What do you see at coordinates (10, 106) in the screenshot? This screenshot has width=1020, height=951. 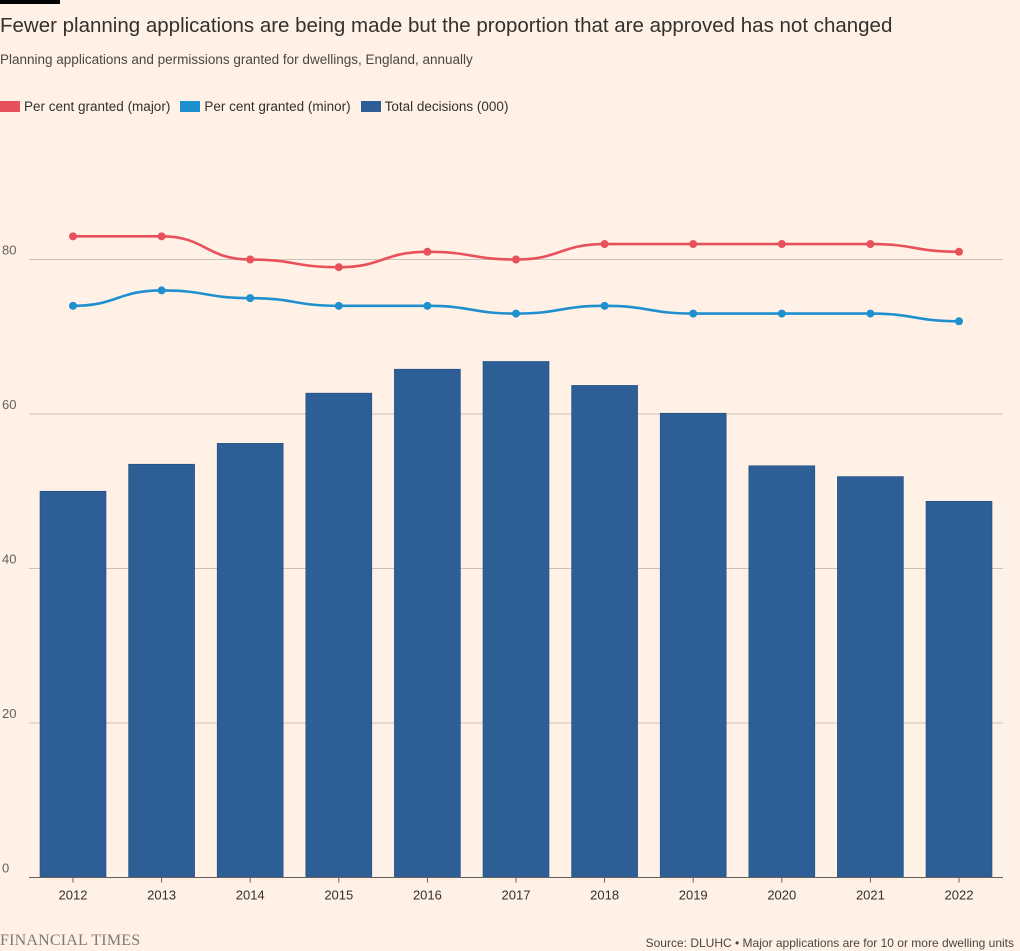 I see `legend-swatch-major` at bounding box center [10, 106].